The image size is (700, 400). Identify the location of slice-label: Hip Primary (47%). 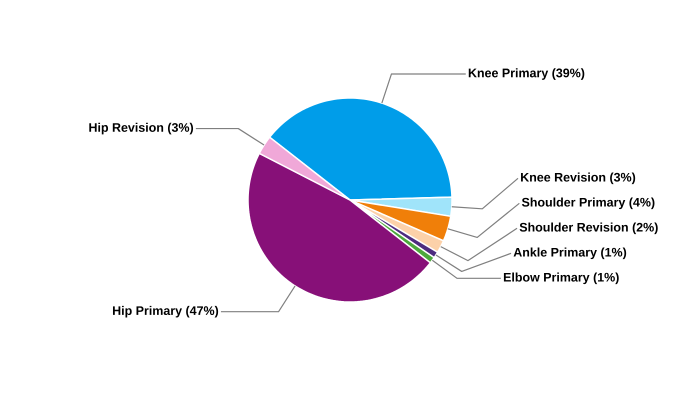
(165, 312).